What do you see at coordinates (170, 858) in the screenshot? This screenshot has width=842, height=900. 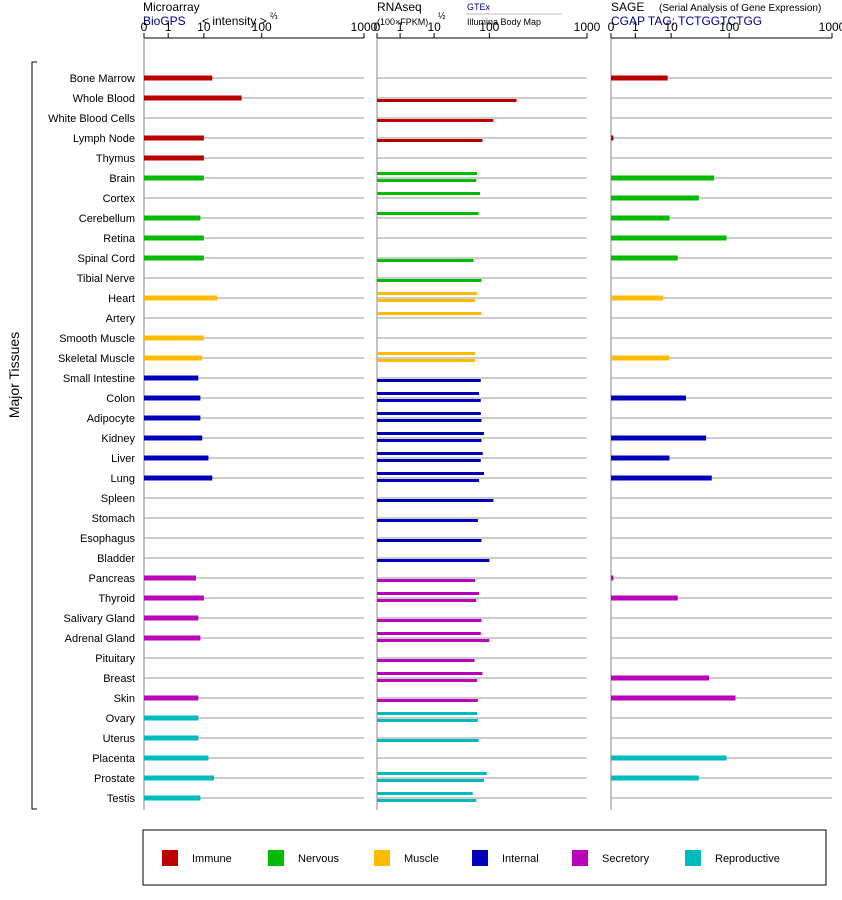 I see `legend-swatch-immune` at bounding box center [170, 858].